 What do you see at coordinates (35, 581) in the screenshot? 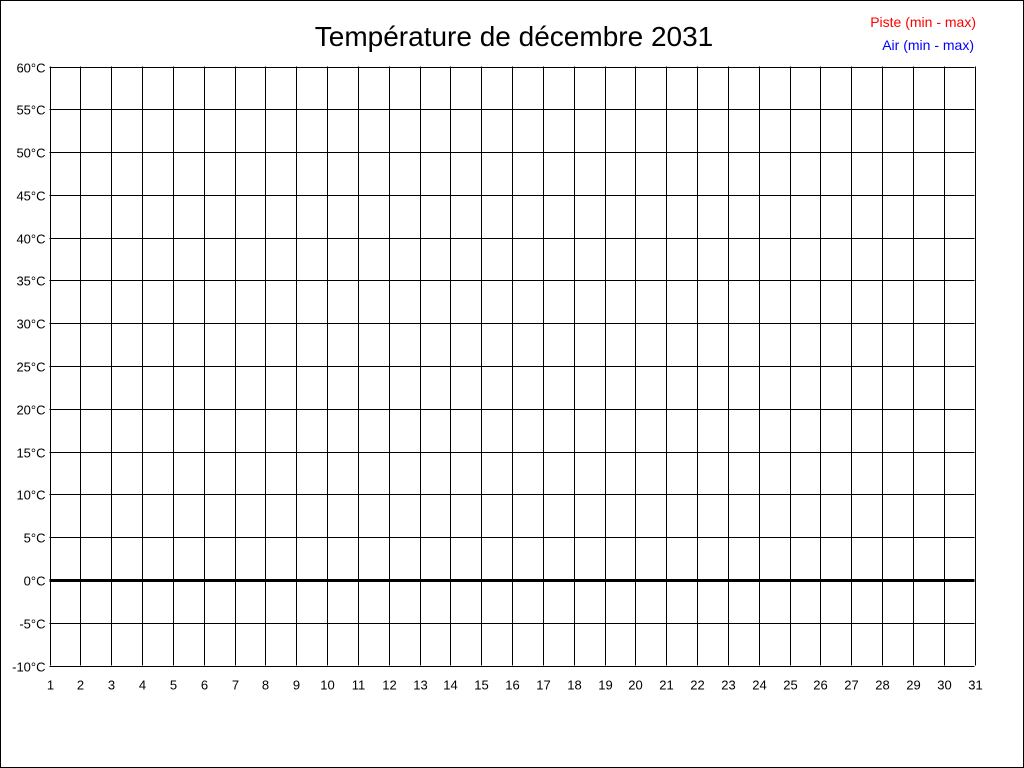
I see `y-tick-label: 0°C` at bounding box center [35, 581].